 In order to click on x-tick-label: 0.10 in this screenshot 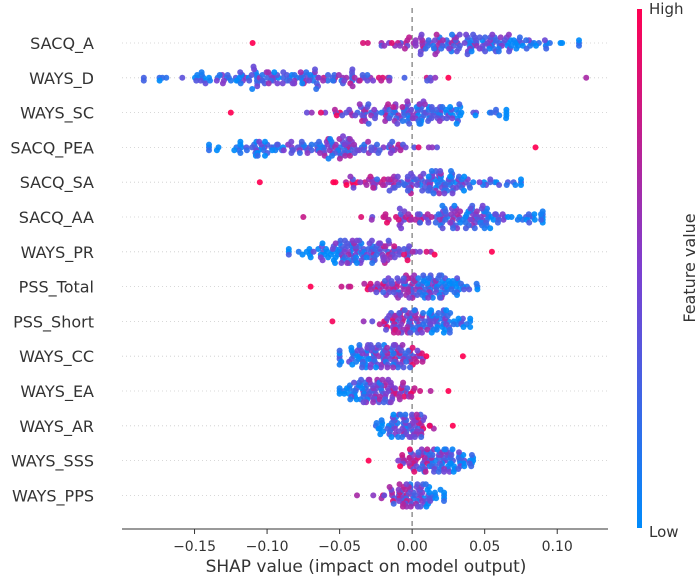, I will do `click(557, 547)`.